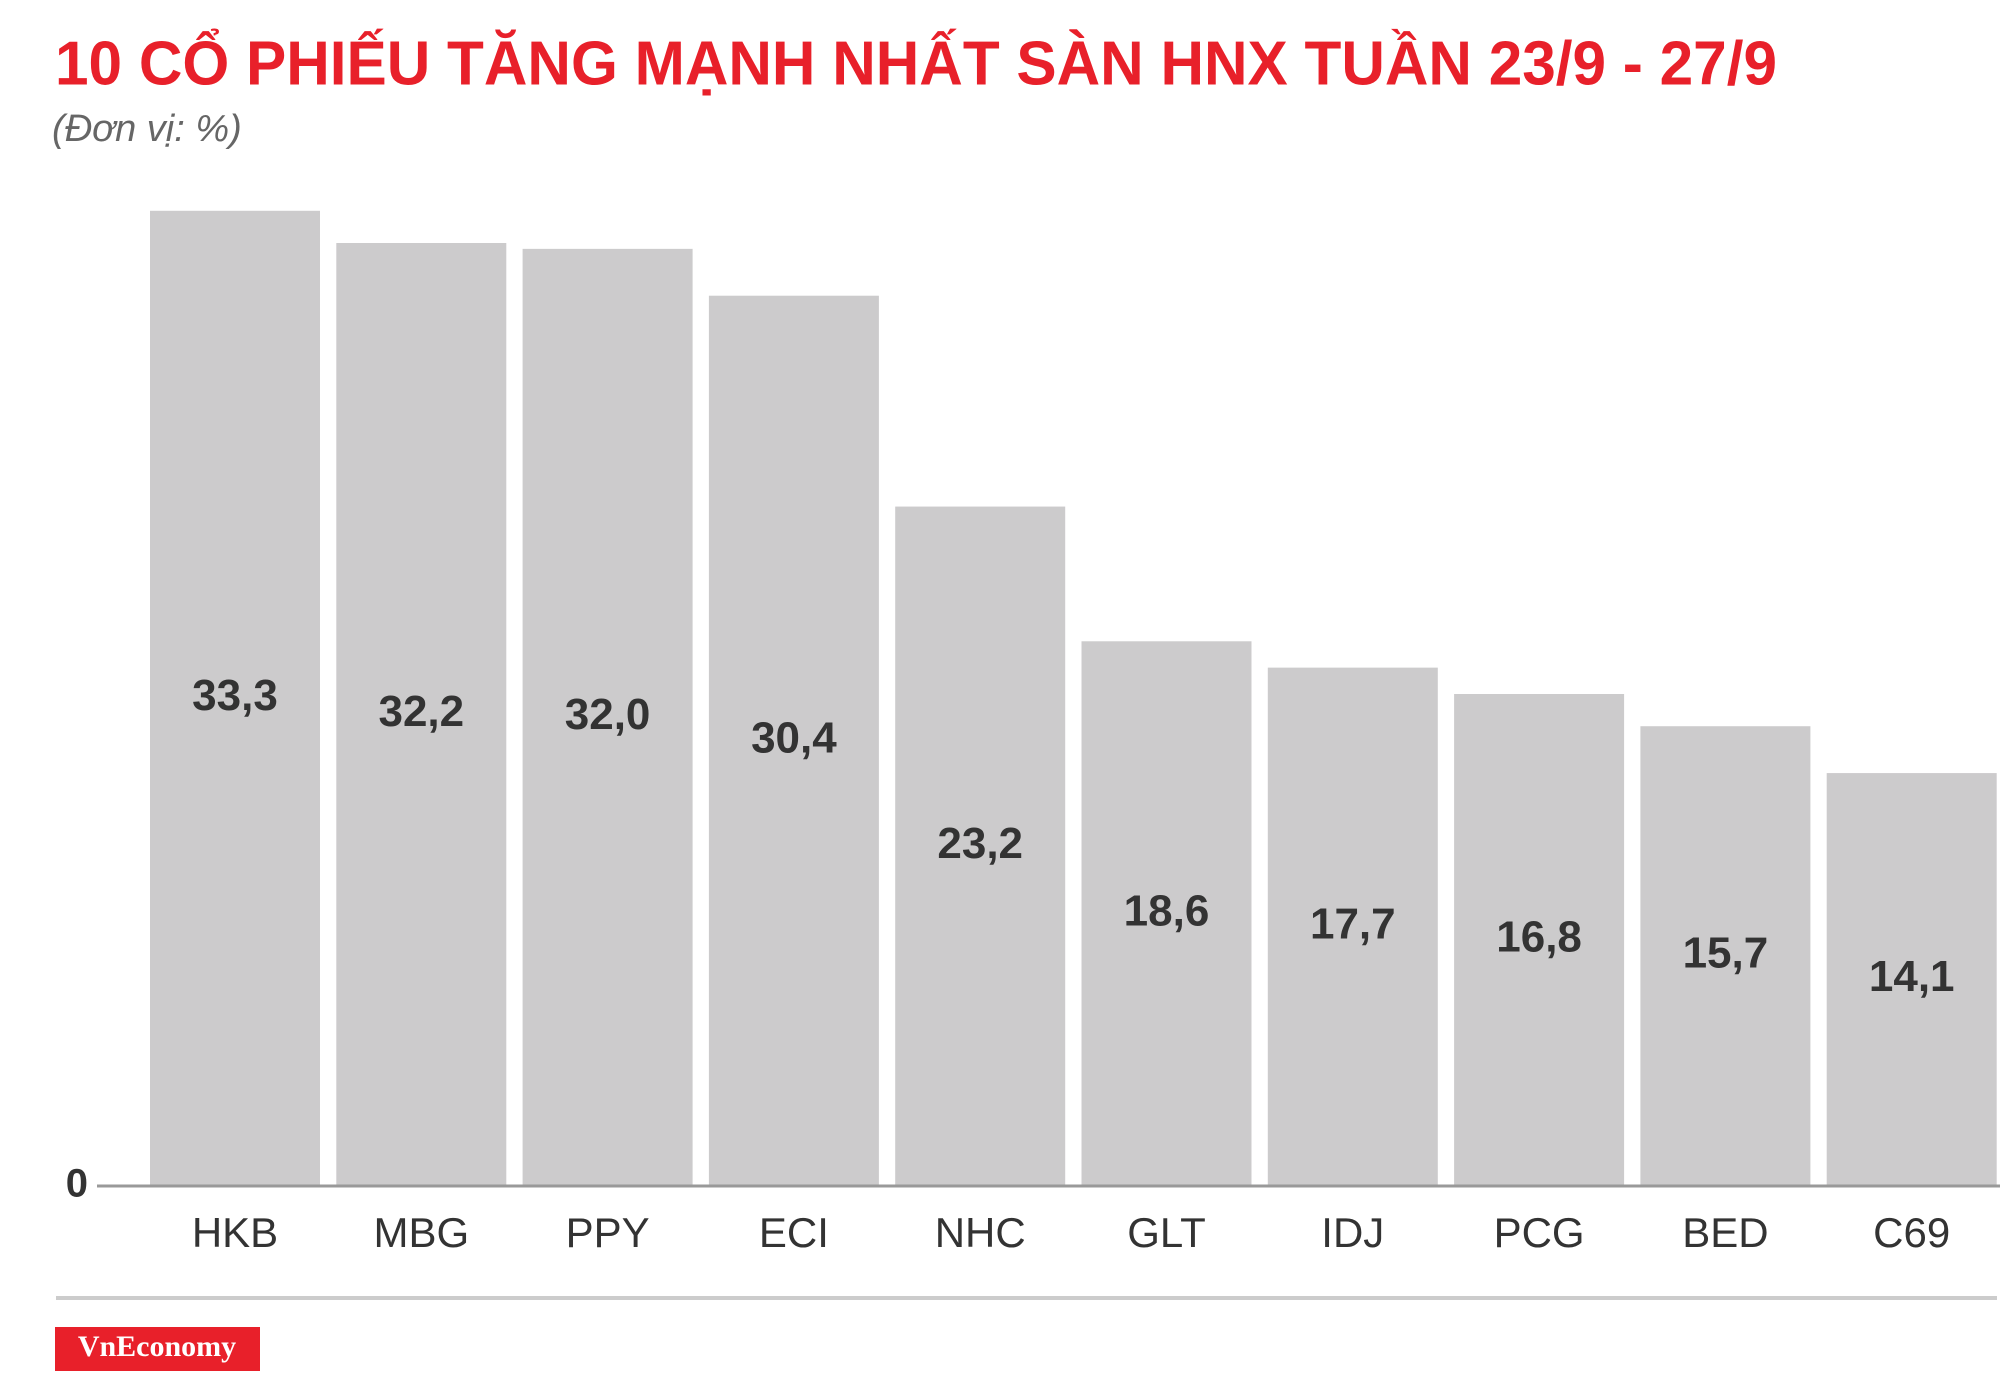 The image size is (2000, 1373). I want to click on brand: VnEconomy, so click(157, 1346).